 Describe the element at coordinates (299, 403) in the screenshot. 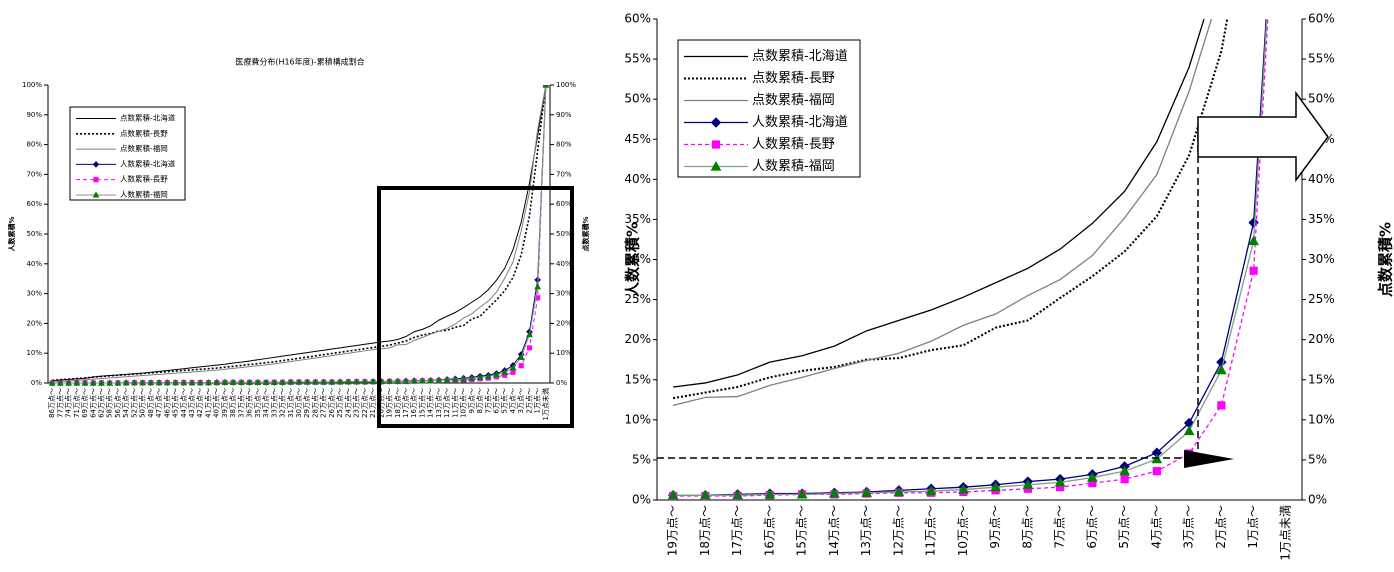

I see `x-tick-label: 30万点～` at that location.